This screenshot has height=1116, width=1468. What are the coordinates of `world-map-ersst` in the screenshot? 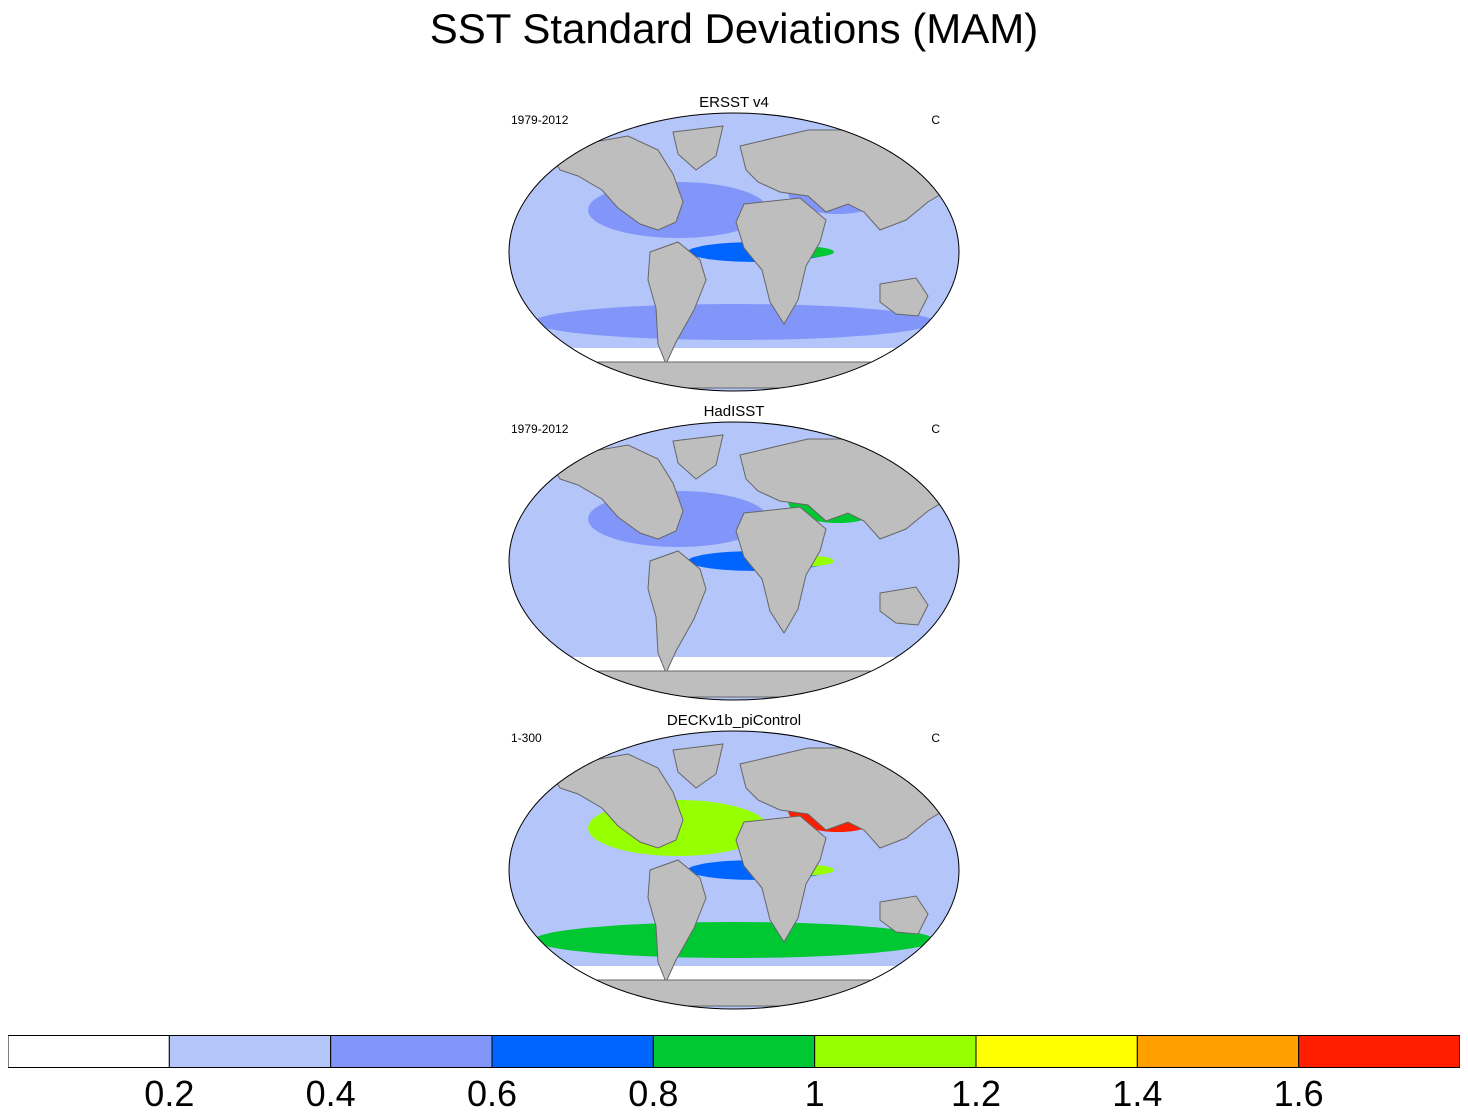 It's located at (734, 252).